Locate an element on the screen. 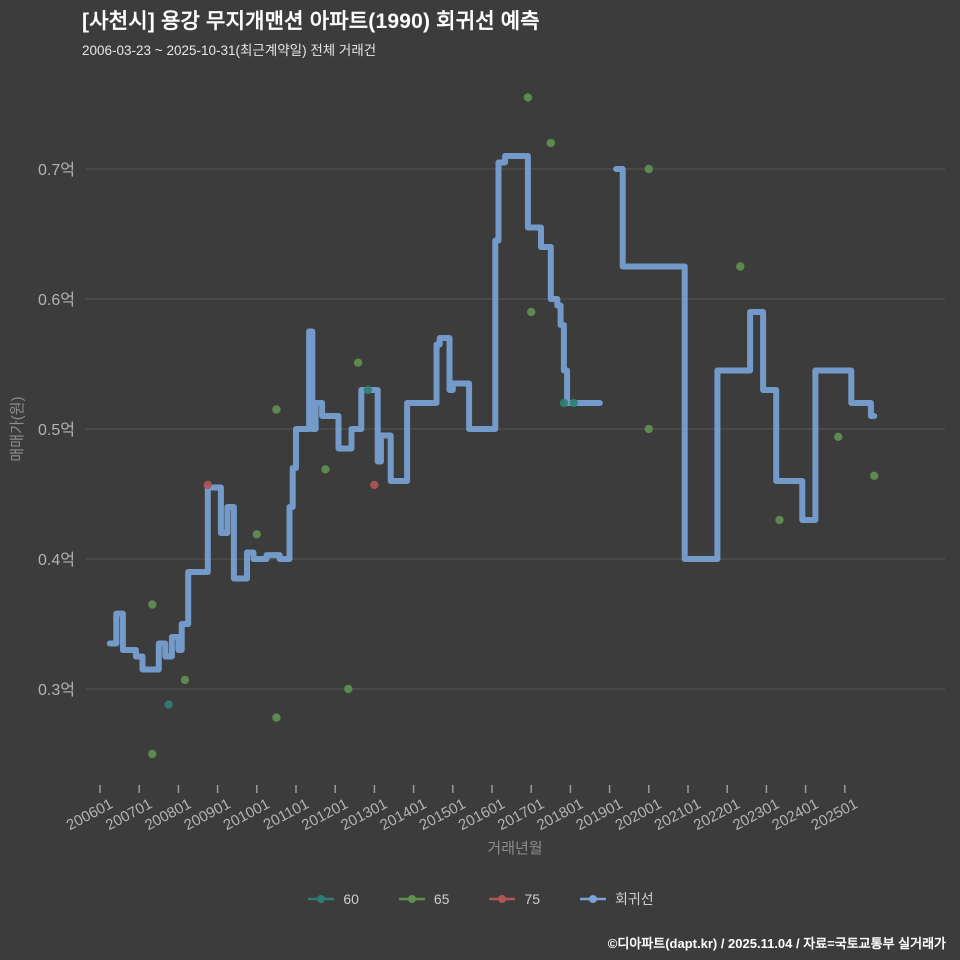 Image resolution: width=960 pixels, height=960 pixels. legend-item-65: 65 is located at coordinates (423, 899).